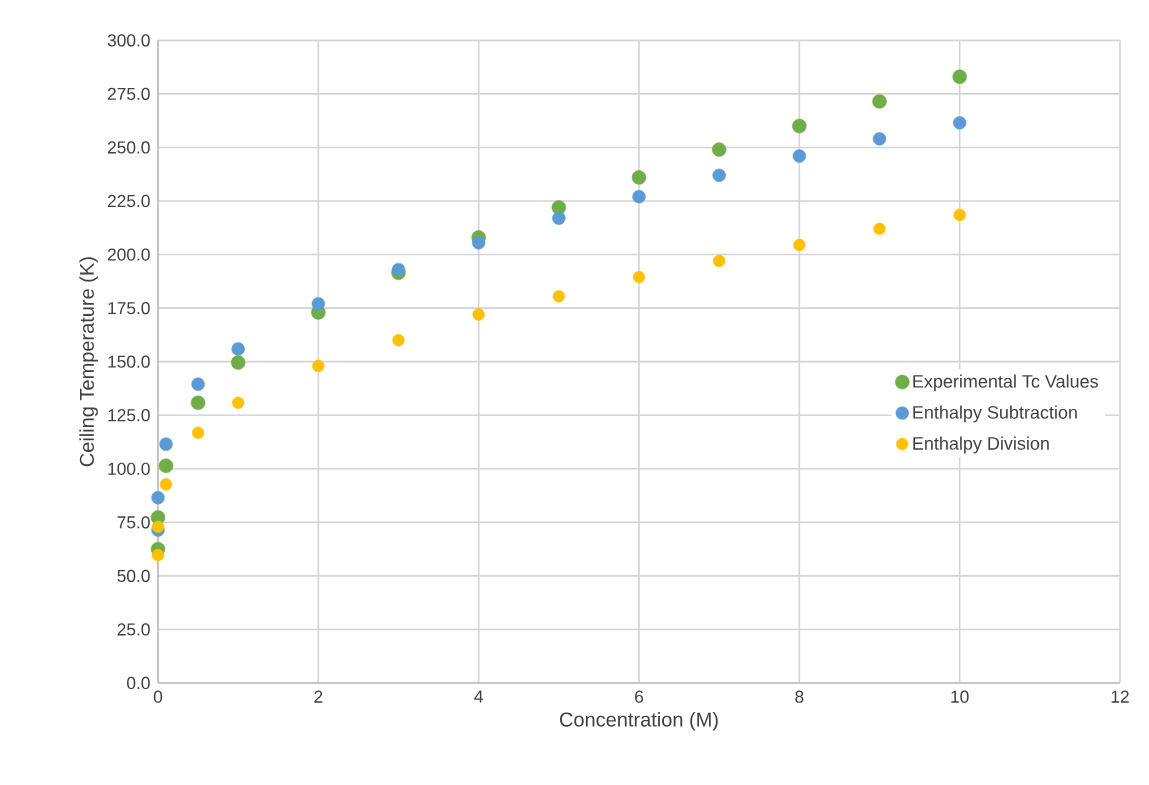 Image resolution: width=1149 pixels, height=785 pixels. I want to click on y-tick-label: 250.0, so click(128, 147).